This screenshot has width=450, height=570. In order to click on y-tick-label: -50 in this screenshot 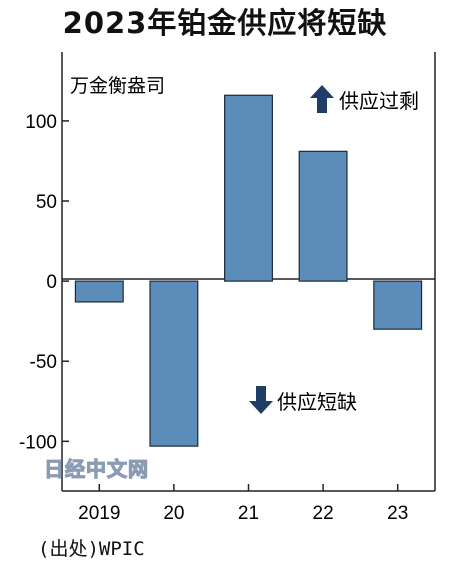, I will do `click(43, 362)`.